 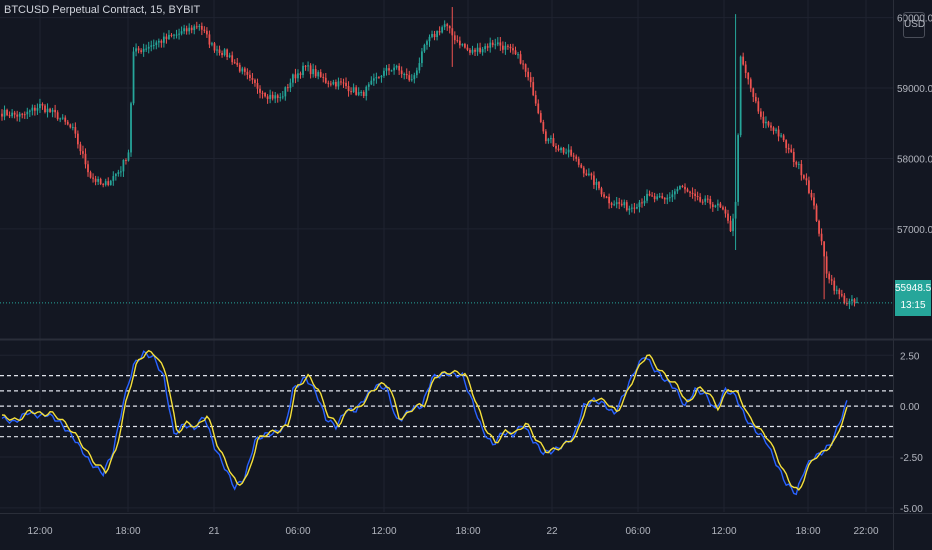 What do you see at coordinates (637, 531) in the screenshot?
I see `time-axis-label: 06:00` at bounding box center [637, 531].